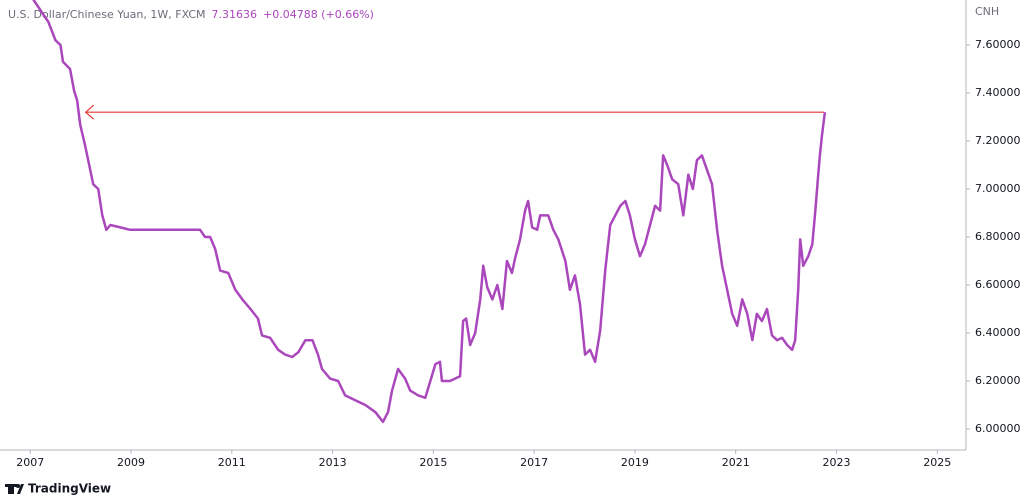 The height and width of the screenshot is (501, 1024). Describe the element at coordinates (318, 14) in the screenshot. I see `change: +0.04788 (+0.66%)` at that location.